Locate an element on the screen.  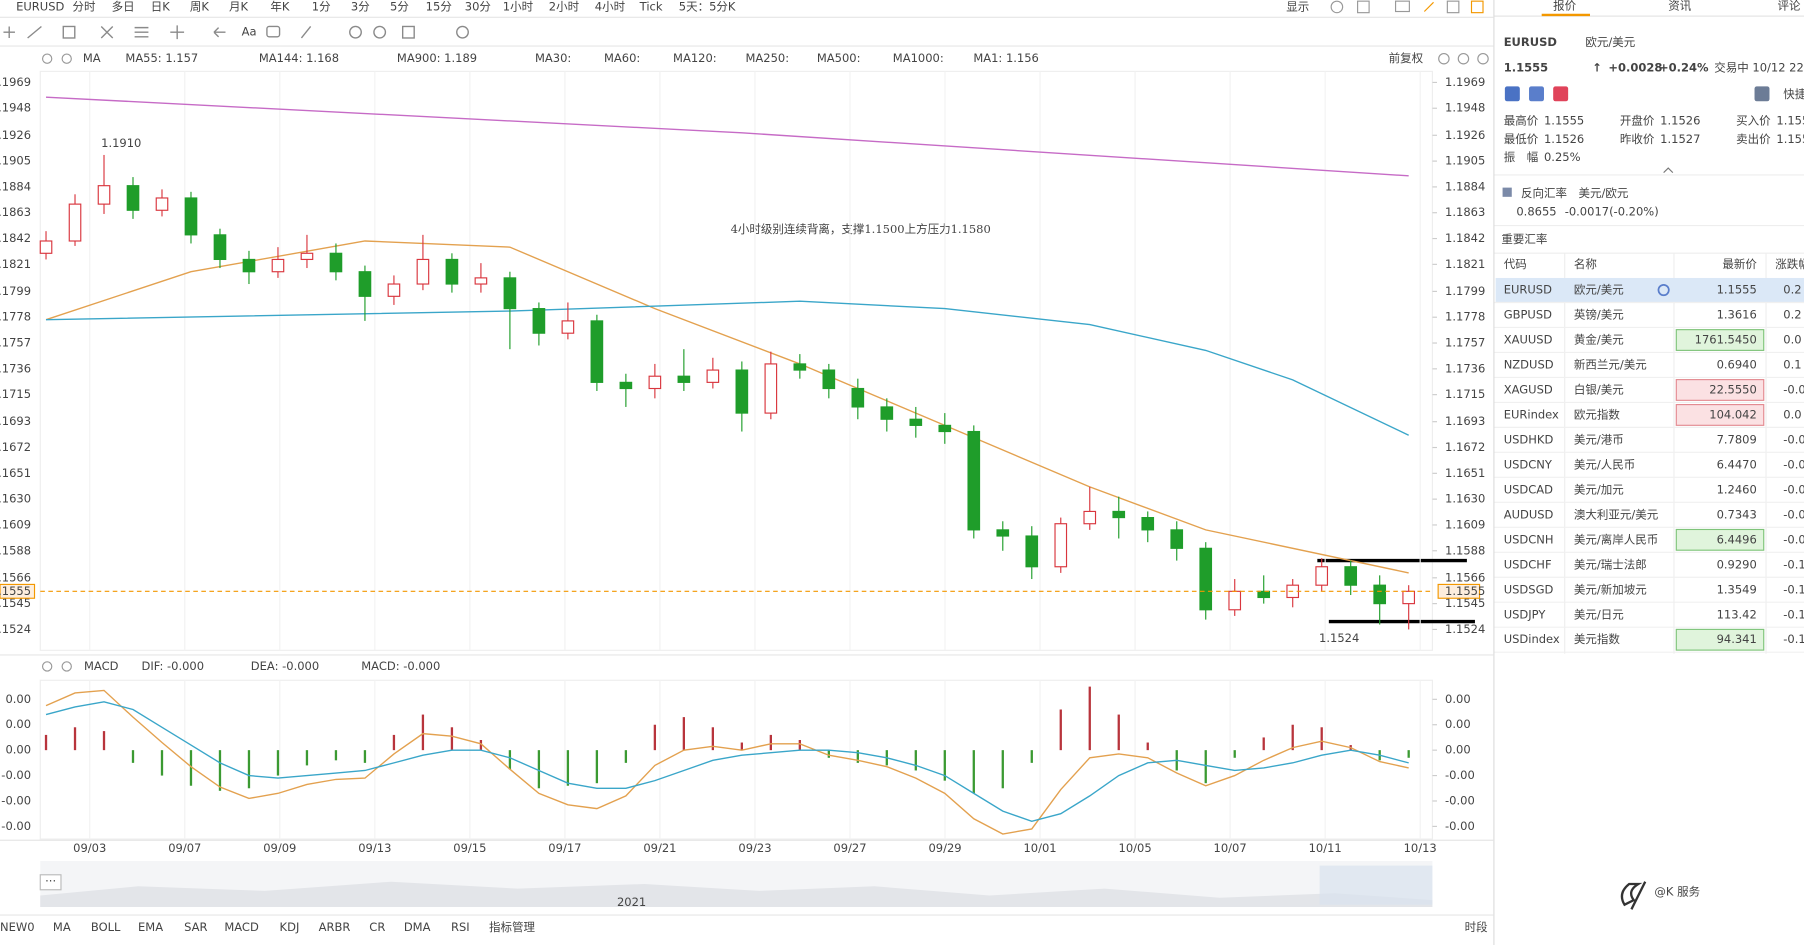
crosshair-icon is located at coordinates (9, 32).